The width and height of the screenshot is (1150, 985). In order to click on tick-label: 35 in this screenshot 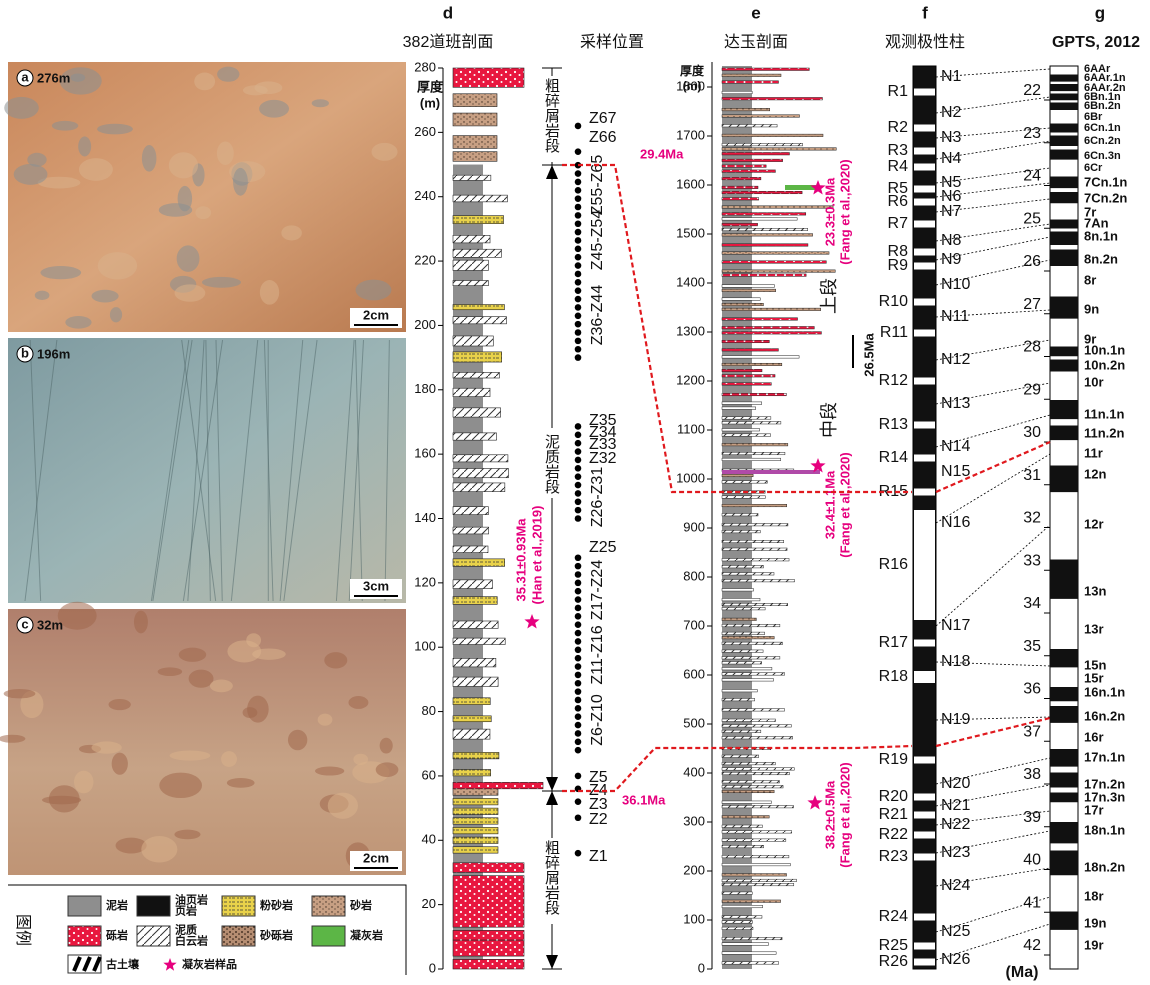, I will do `click(1032, 646)`.